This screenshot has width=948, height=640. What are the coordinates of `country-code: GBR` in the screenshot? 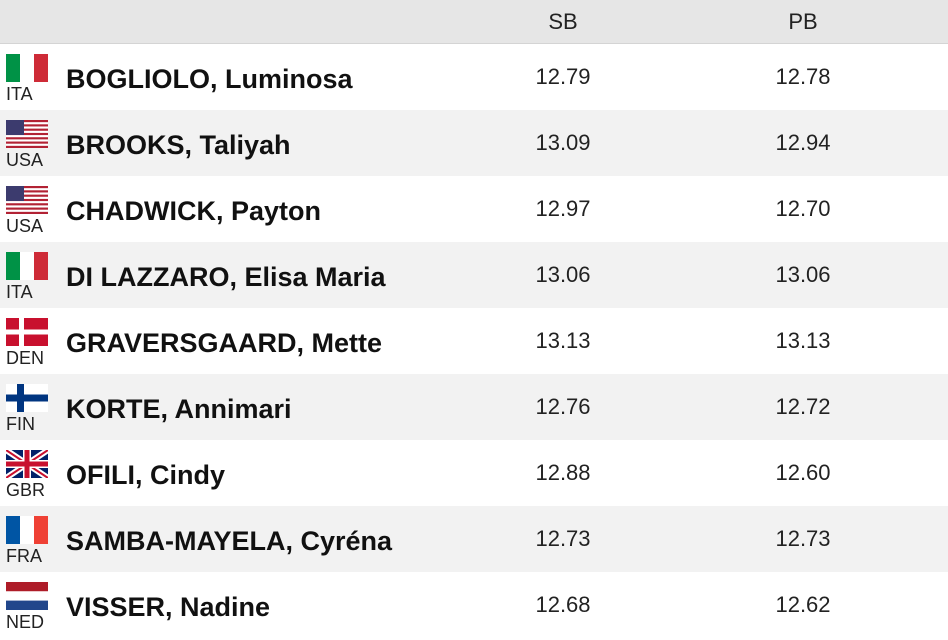 It's located at (26, 490).